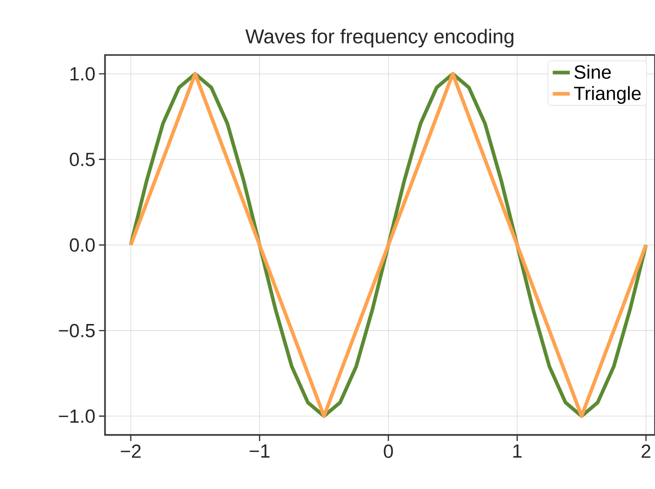 Image resolution: width=655 pixels, height=489 pixels. What do you see at coordinates (82, 74) in the screenshot?
I see `y-tick-label: 1.0` at bounding box center [82, 74].